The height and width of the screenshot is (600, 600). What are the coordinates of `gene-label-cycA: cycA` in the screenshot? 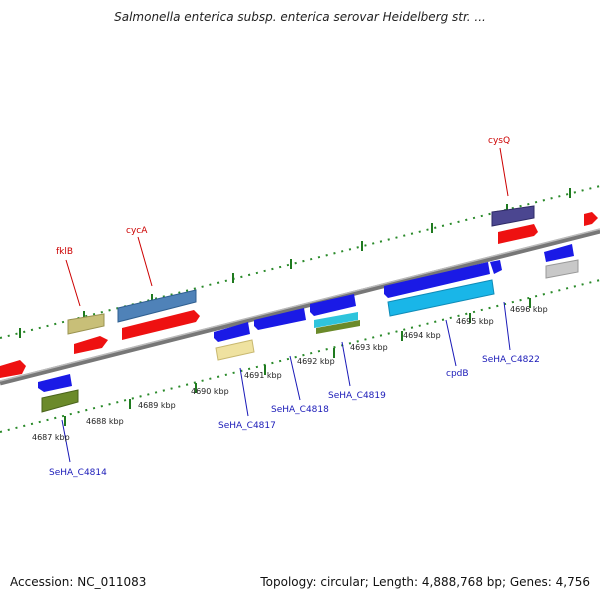 It's located at (137, 231).